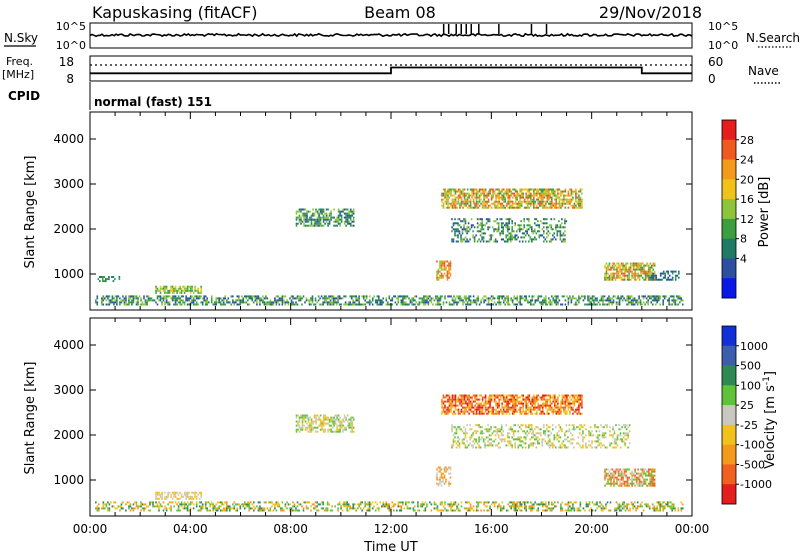  What do you see at coordinates (729, 228) in the screenshot?
I see `colorbar-swatch` at bounding box center [729, 228].